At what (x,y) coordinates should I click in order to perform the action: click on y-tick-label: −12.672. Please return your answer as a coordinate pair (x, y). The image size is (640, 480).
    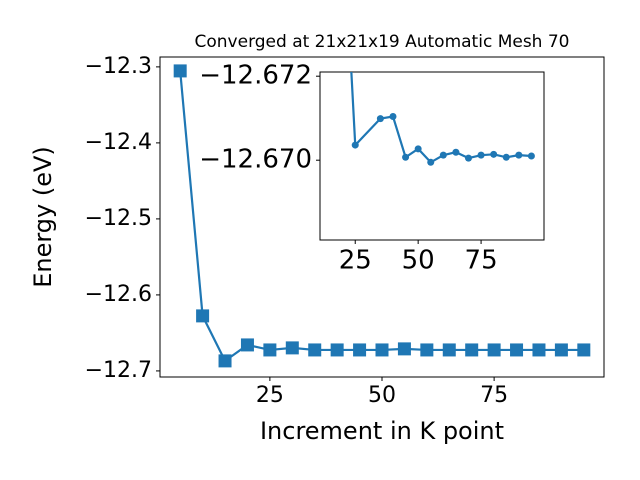
    Looking at the image, I should click on (255, 76).